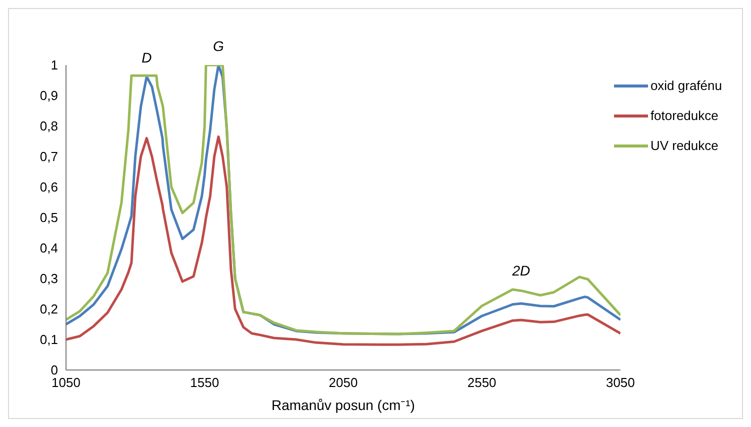 The height and width of the screenshot is (427, 751). What do you see at coordinates (520, 270) in the screenshot?
I see `annotation: 2D` at bounding box center [520, 270].